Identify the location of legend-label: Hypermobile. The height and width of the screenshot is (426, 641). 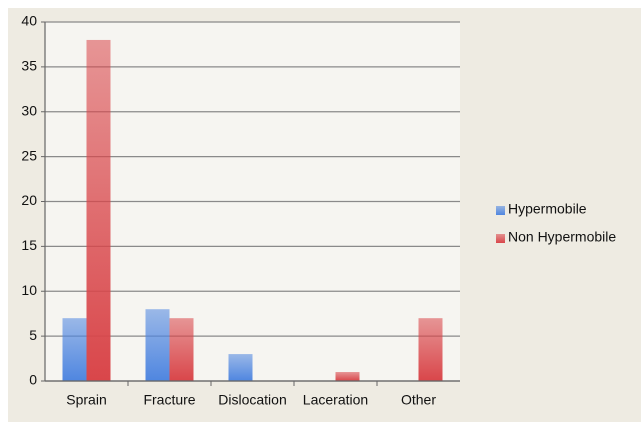
(547, 209).